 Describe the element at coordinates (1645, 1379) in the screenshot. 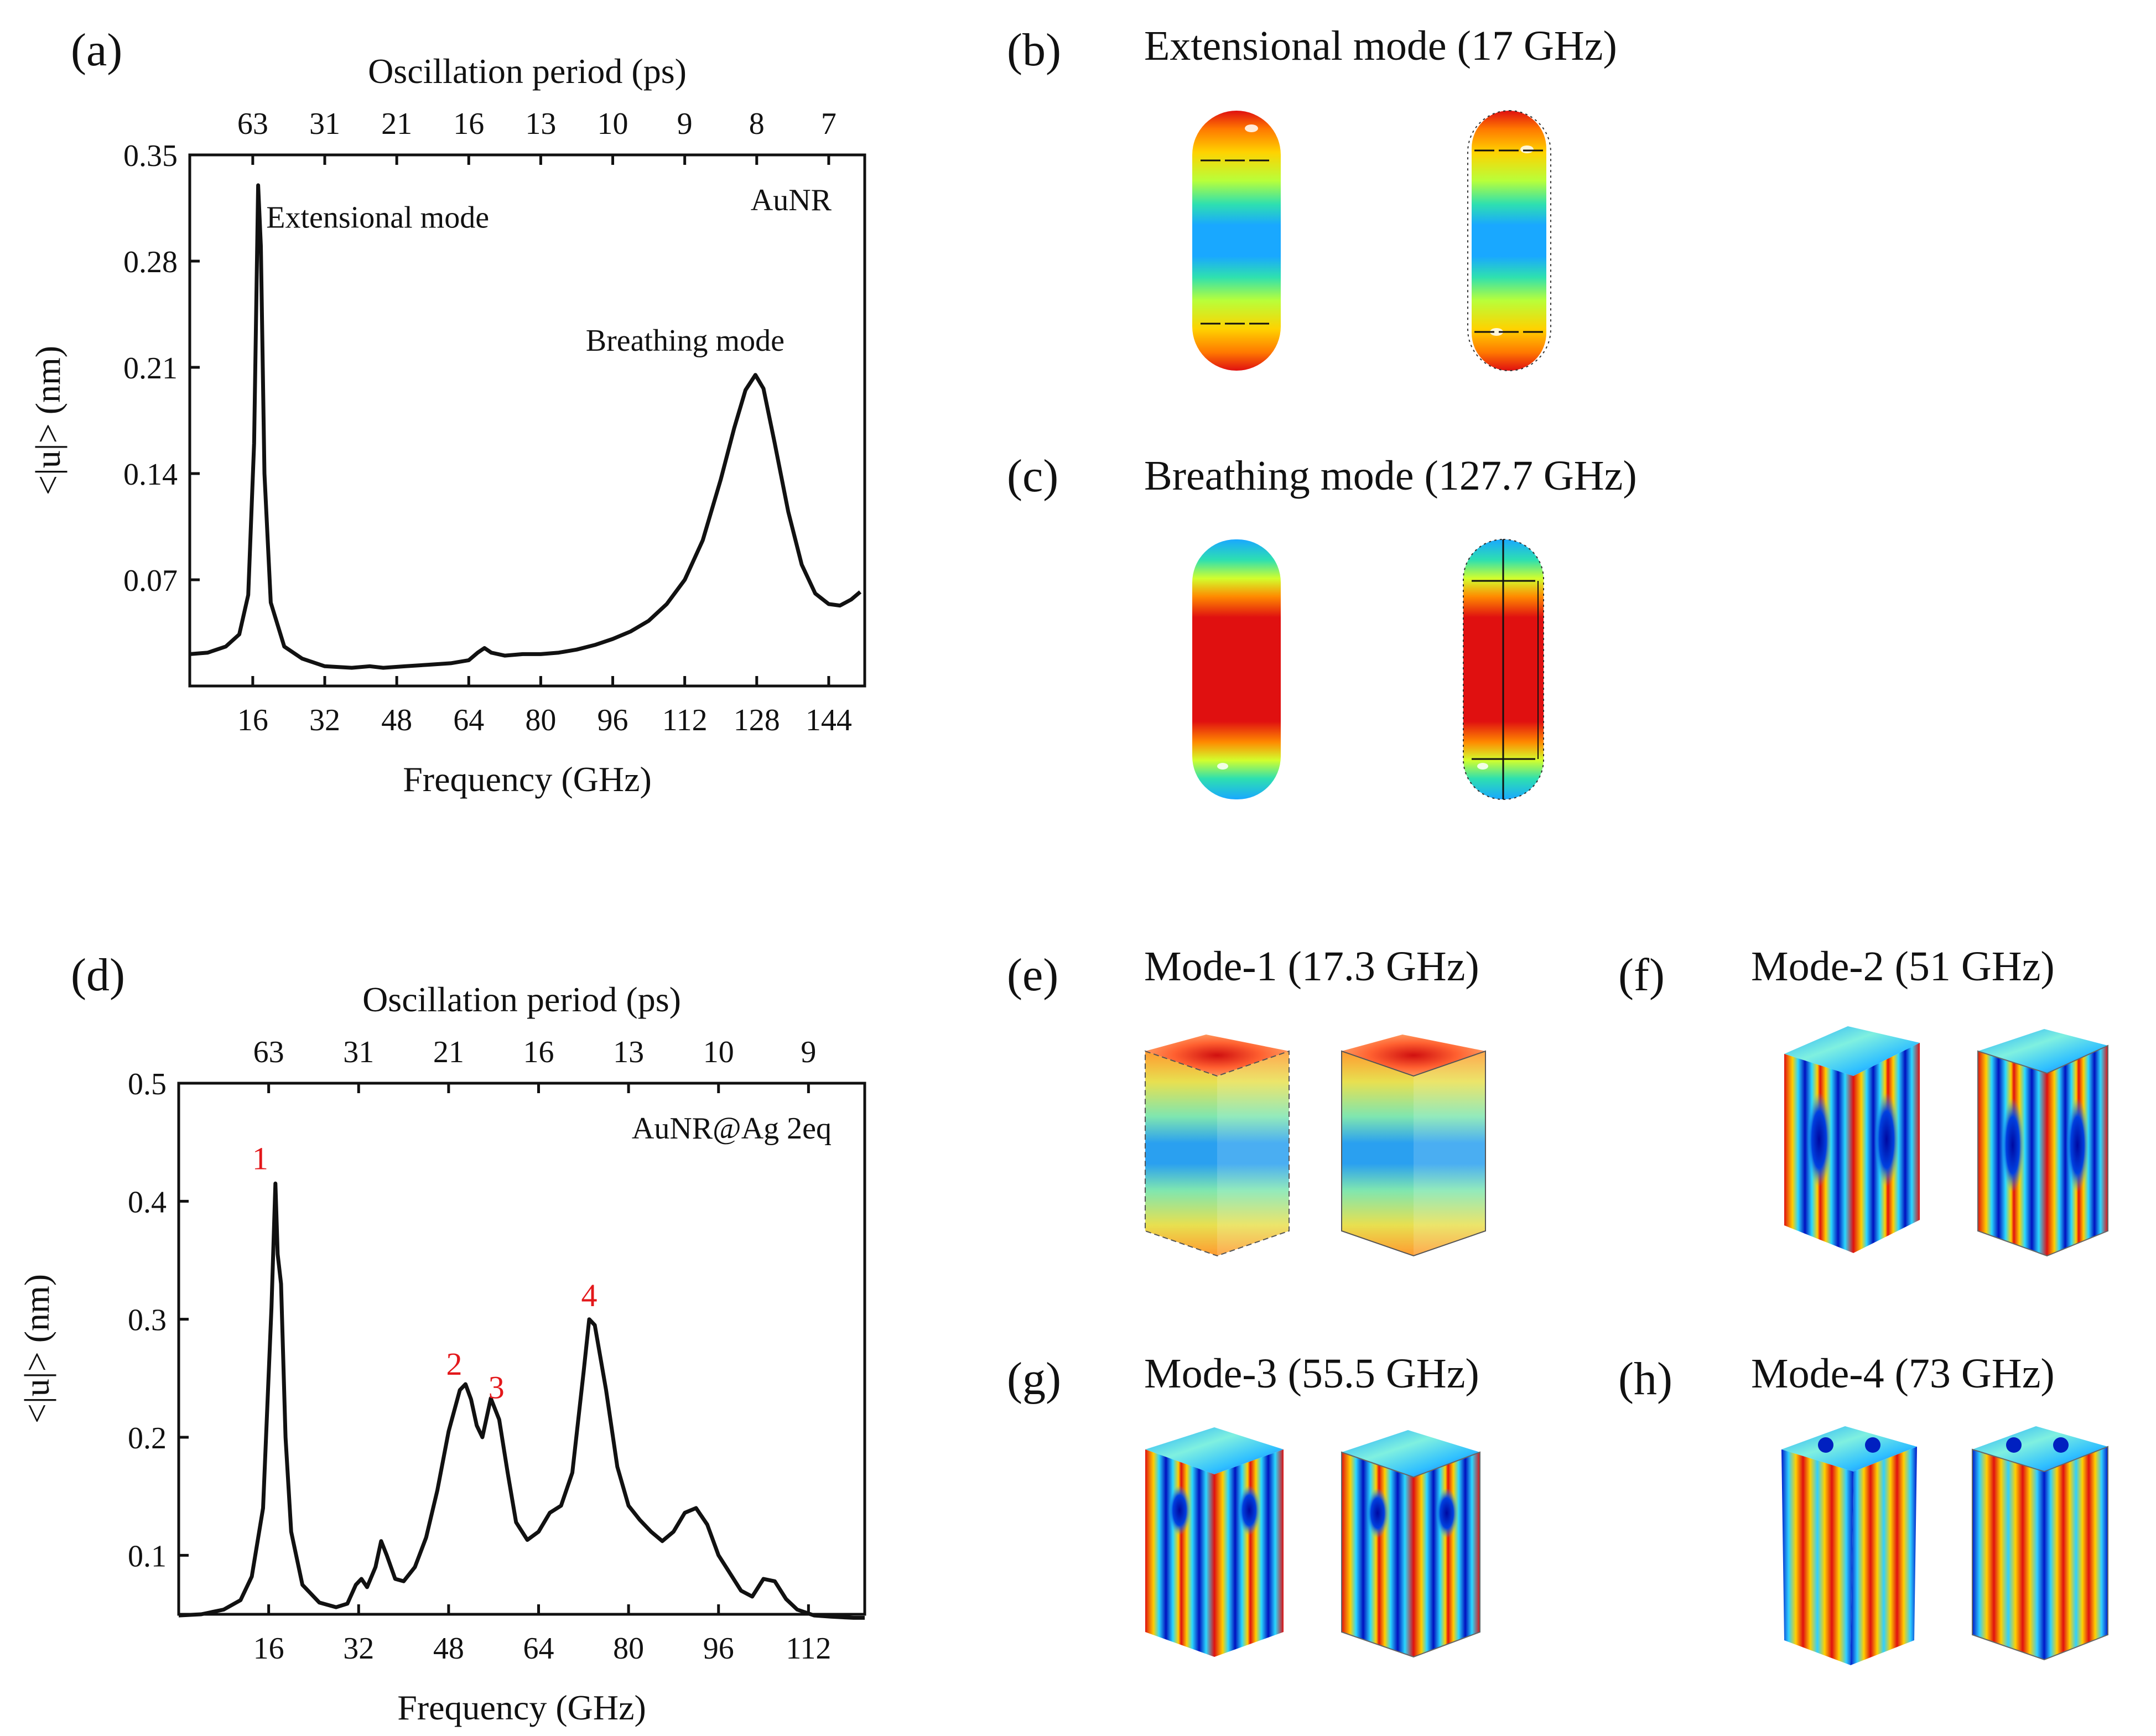

I see `panel-label-h: (h)` at that location.